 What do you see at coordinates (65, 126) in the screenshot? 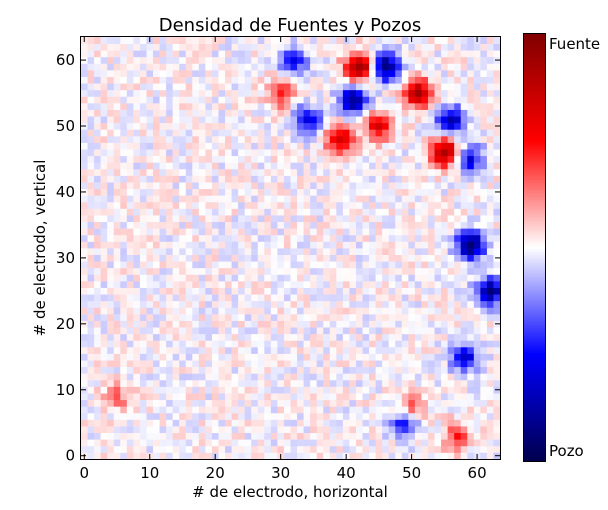
I see `y-tick-label: 50` at bounding box center [65, 126].